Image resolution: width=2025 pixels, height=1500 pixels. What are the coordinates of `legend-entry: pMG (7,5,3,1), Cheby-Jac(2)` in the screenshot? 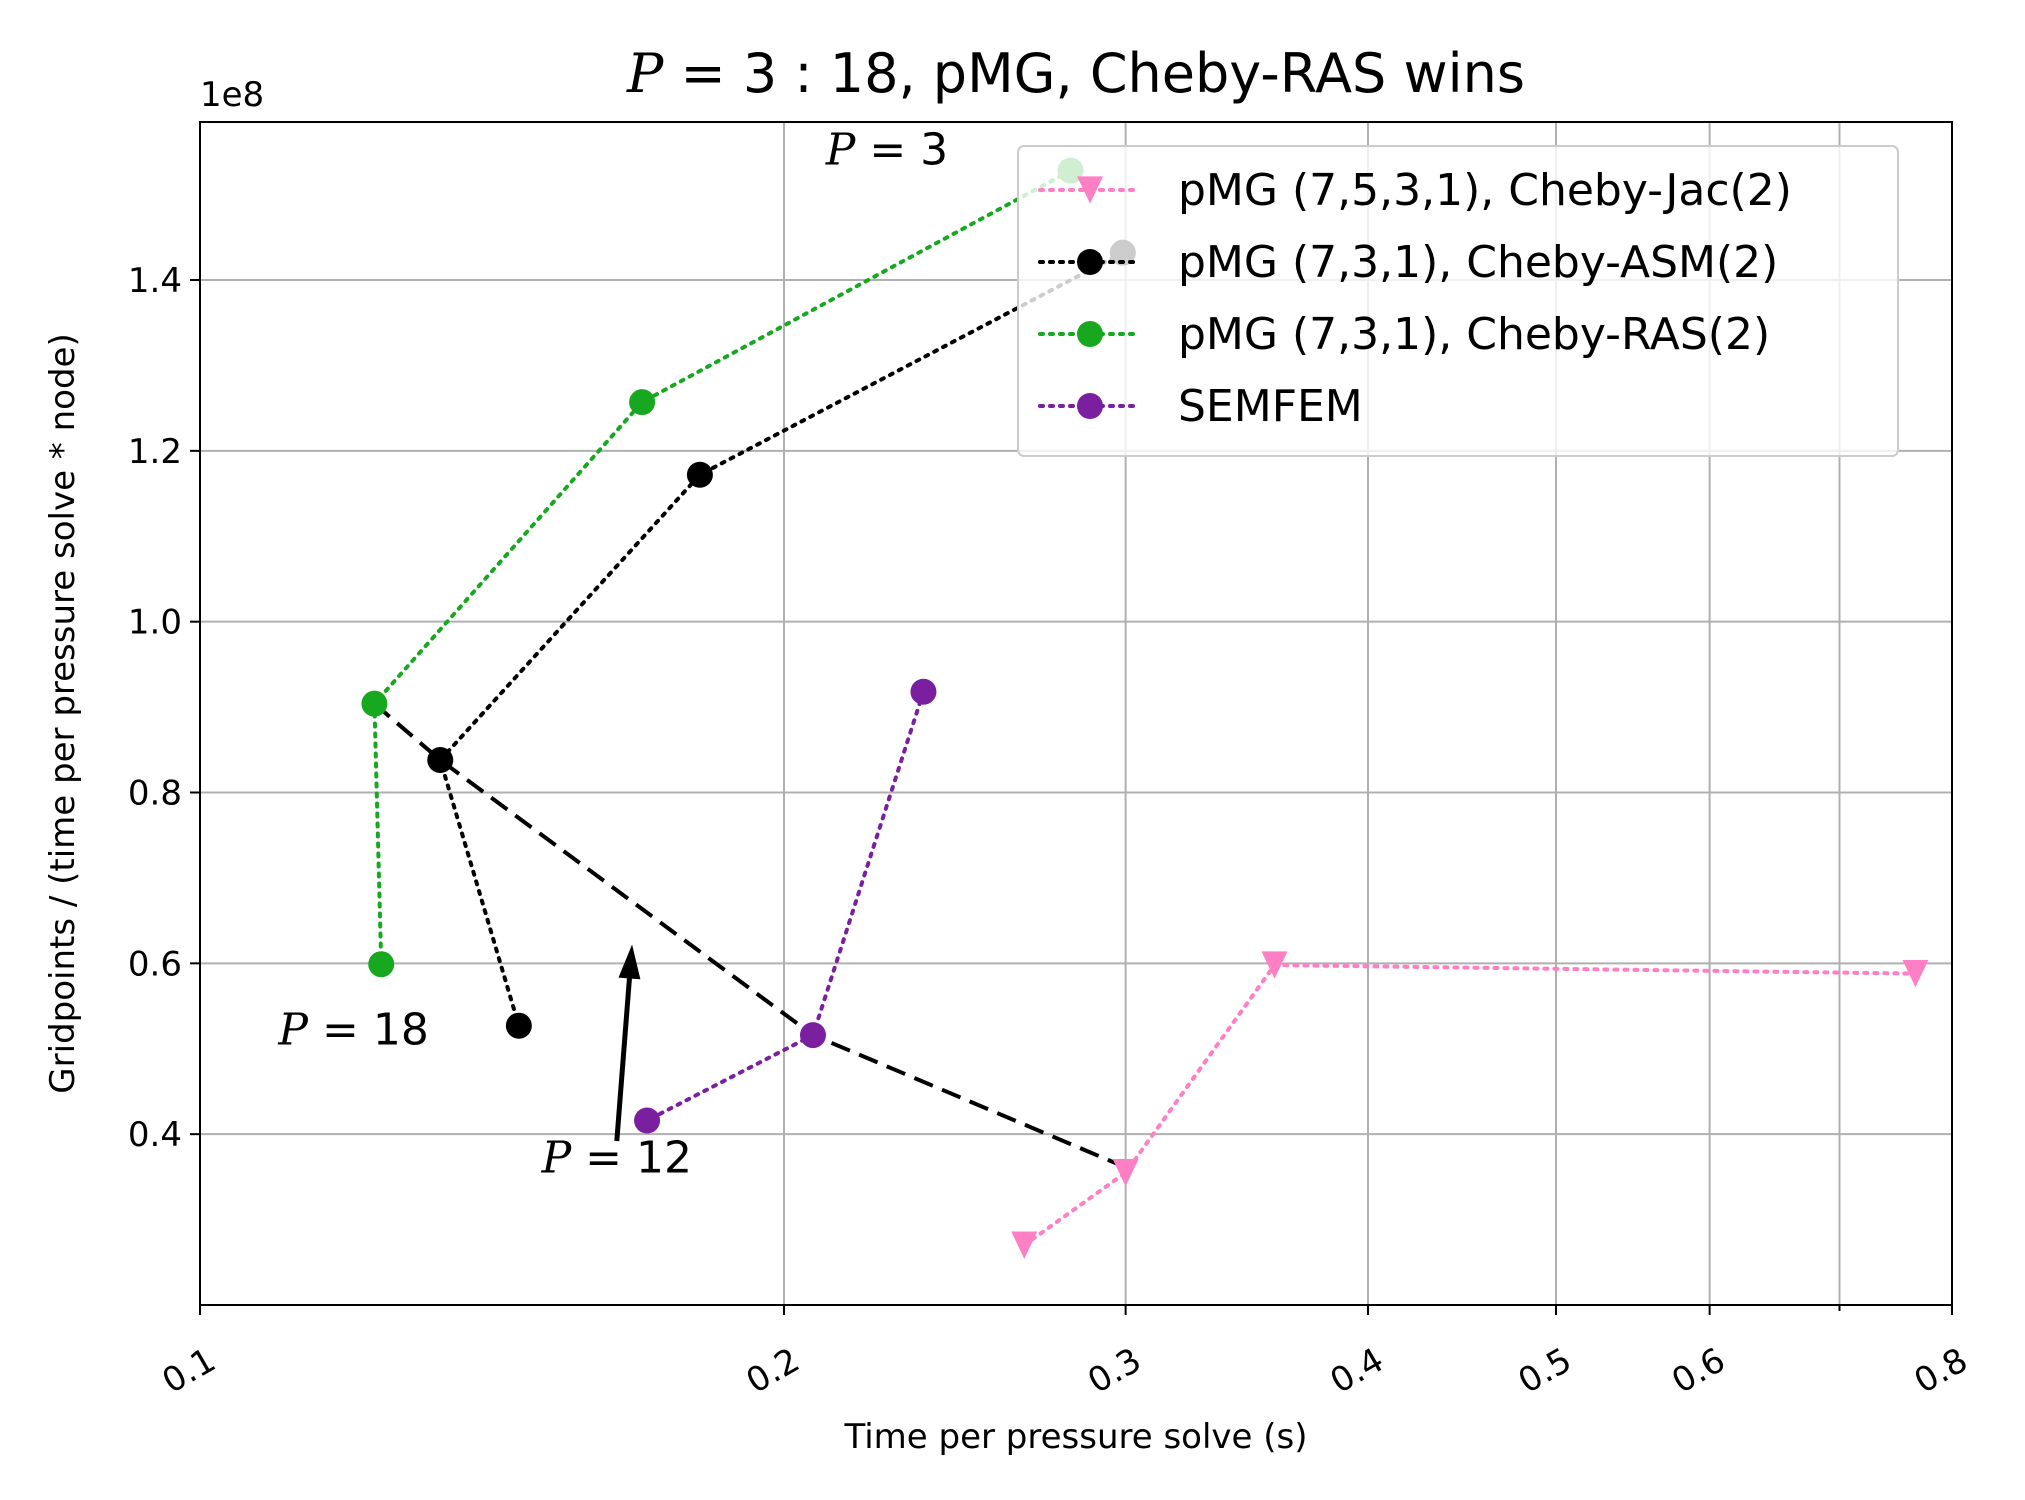 It's located at (1415, 190).